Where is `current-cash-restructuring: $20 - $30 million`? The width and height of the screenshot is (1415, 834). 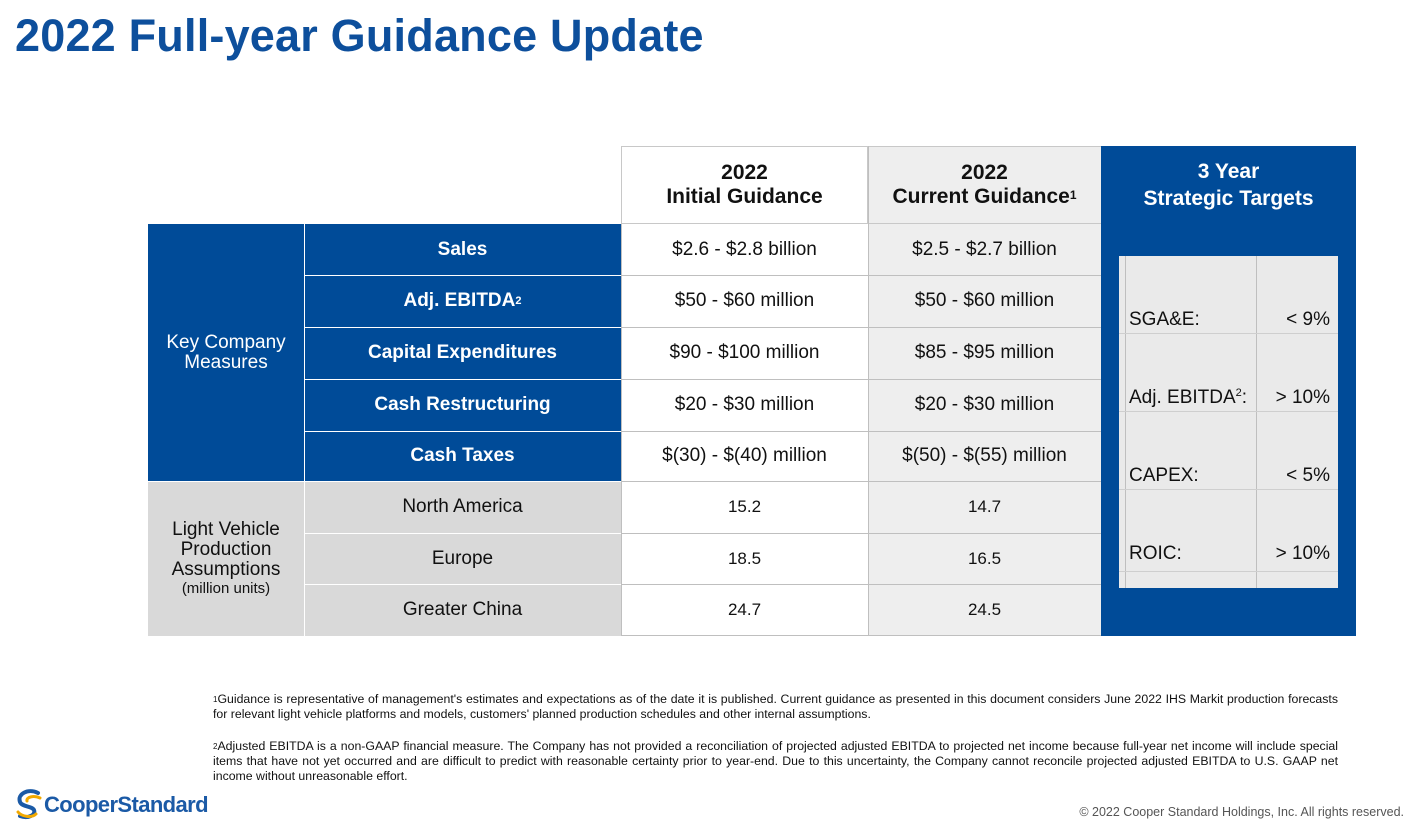
current-cash-restructuring: $20 - $30 million is located at coordinates (984, 405).